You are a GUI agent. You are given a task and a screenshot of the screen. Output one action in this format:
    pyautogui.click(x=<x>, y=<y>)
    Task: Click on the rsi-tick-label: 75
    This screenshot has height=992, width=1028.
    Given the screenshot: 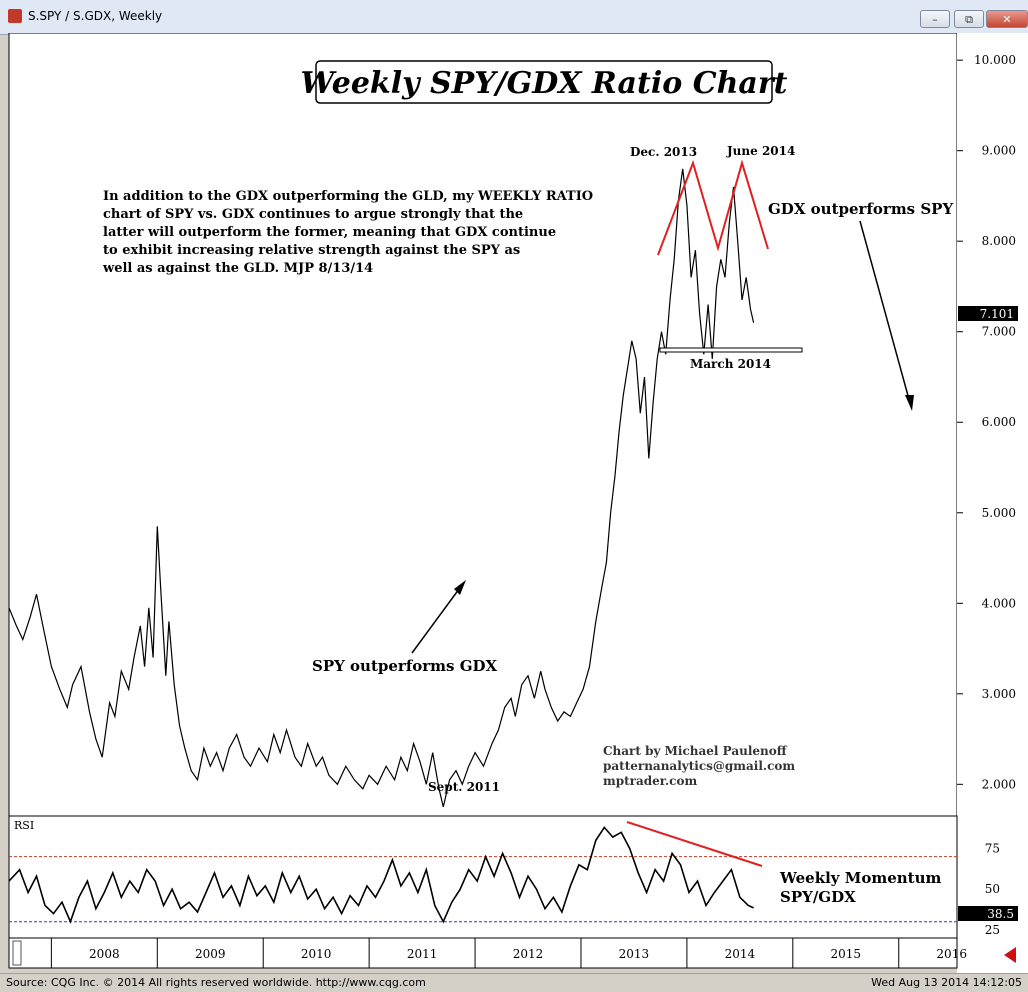 What is the action you would take?
    pyautogui.click(x=992, y=849)
    